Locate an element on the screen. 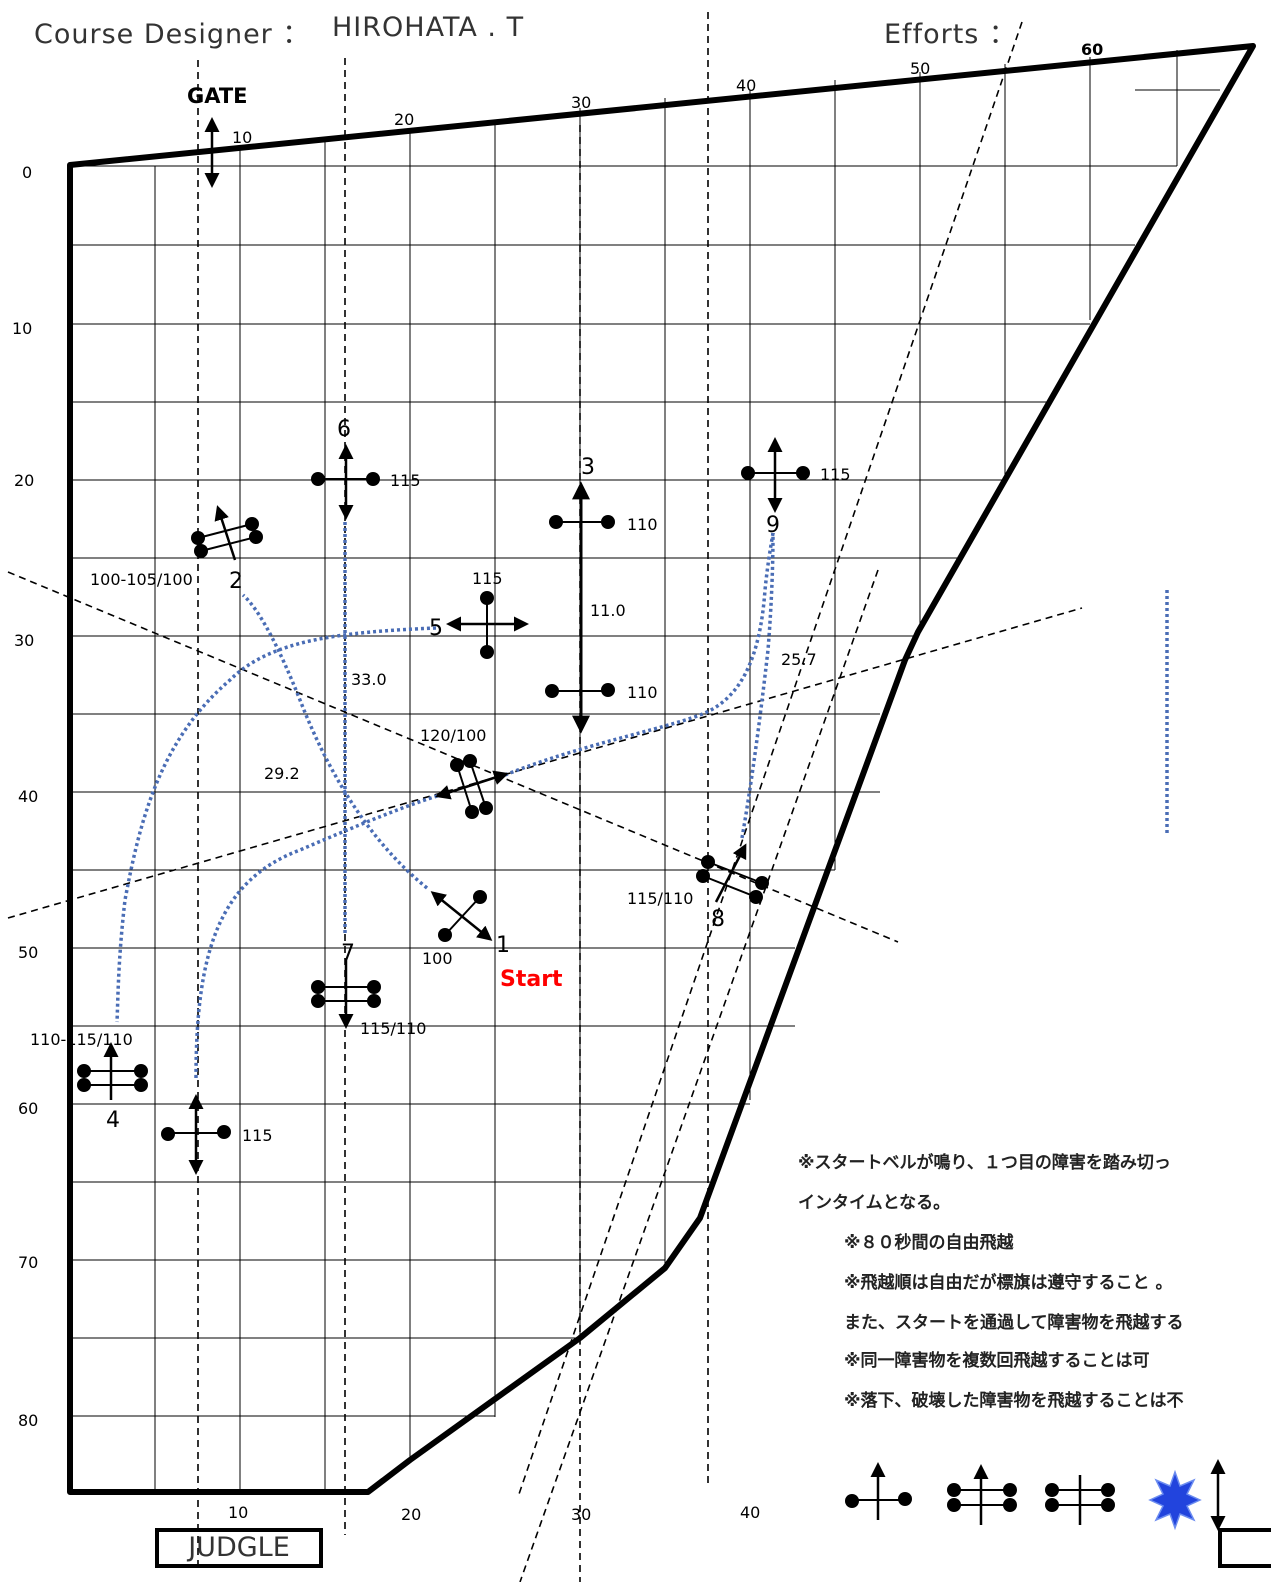  course-designer-label: Course Designer ： is located at coordinates (172, 34).